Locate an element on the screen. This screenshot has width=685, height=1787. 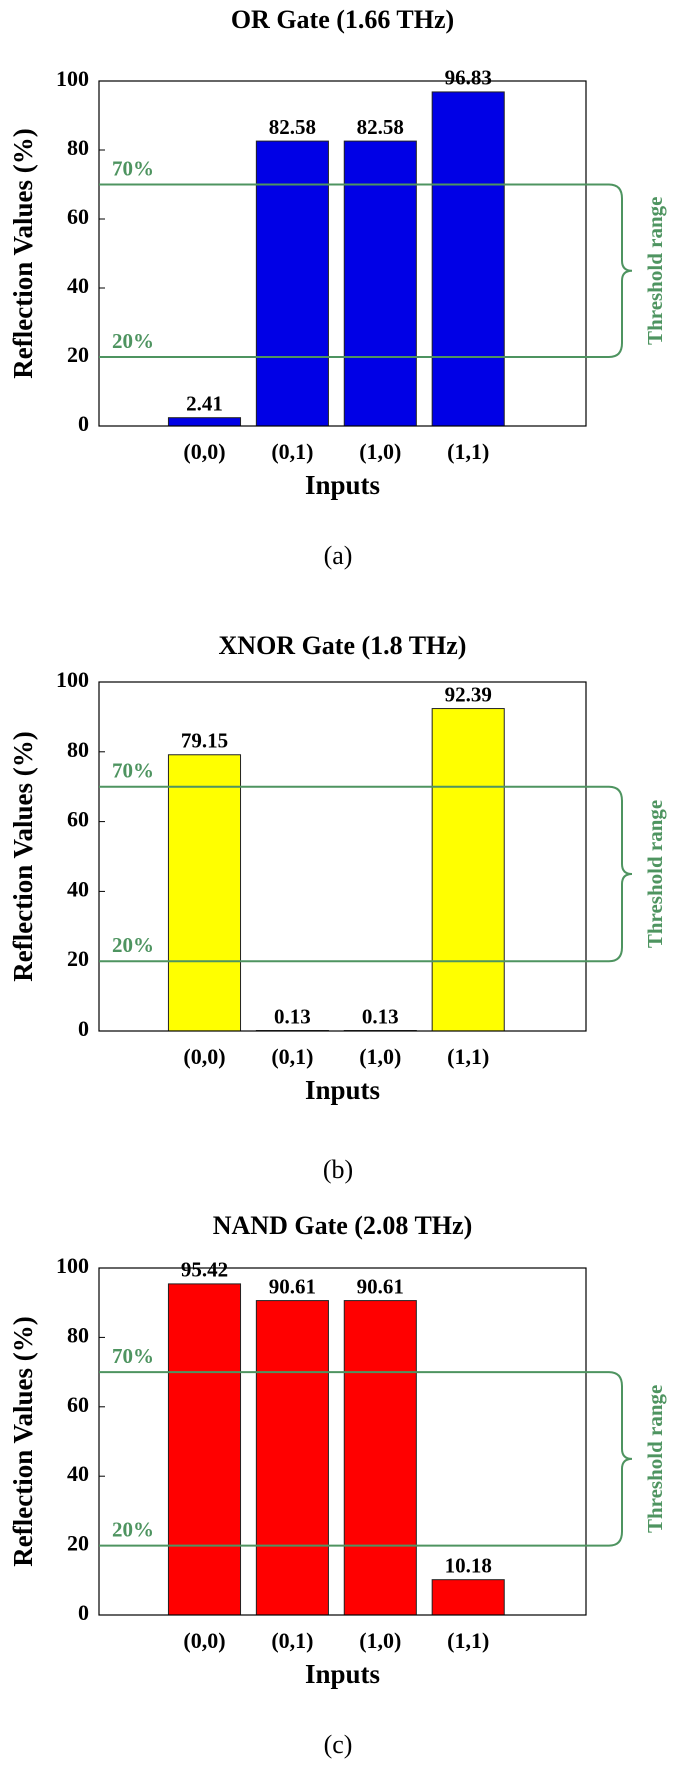
caption: (a) is located at coordinates (338, 555).